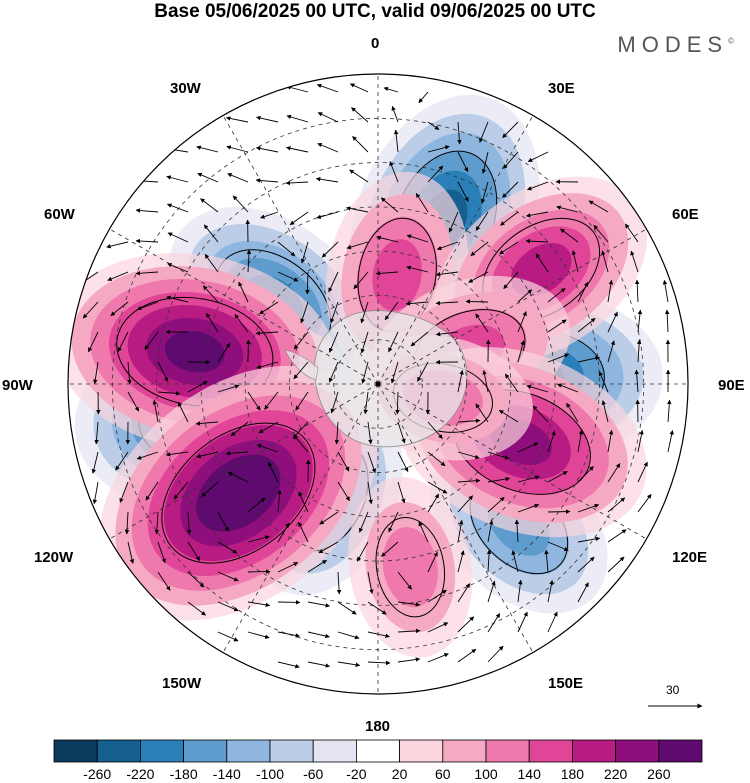 This screenshot has width=750, height=783. What do you see at coordinates (313, 774) in the screenshot?
I see `colorbar-tick-label: -60` at bounding box center [313, 774].